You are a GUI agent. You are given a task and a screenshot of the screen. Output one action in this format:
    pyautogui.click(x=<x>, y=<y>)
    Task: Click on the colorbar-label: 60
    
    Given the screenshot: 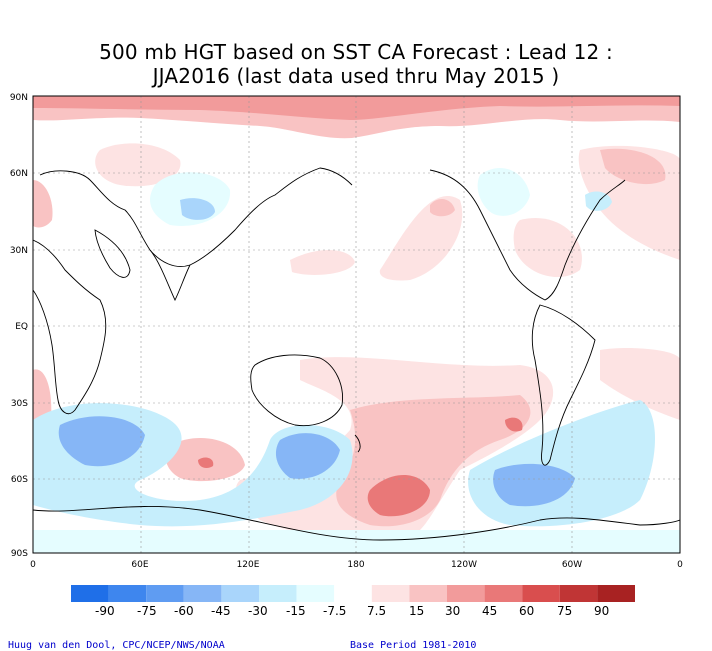 What is the action you would take?
    pyautogui.click(x=527, y=611)
    